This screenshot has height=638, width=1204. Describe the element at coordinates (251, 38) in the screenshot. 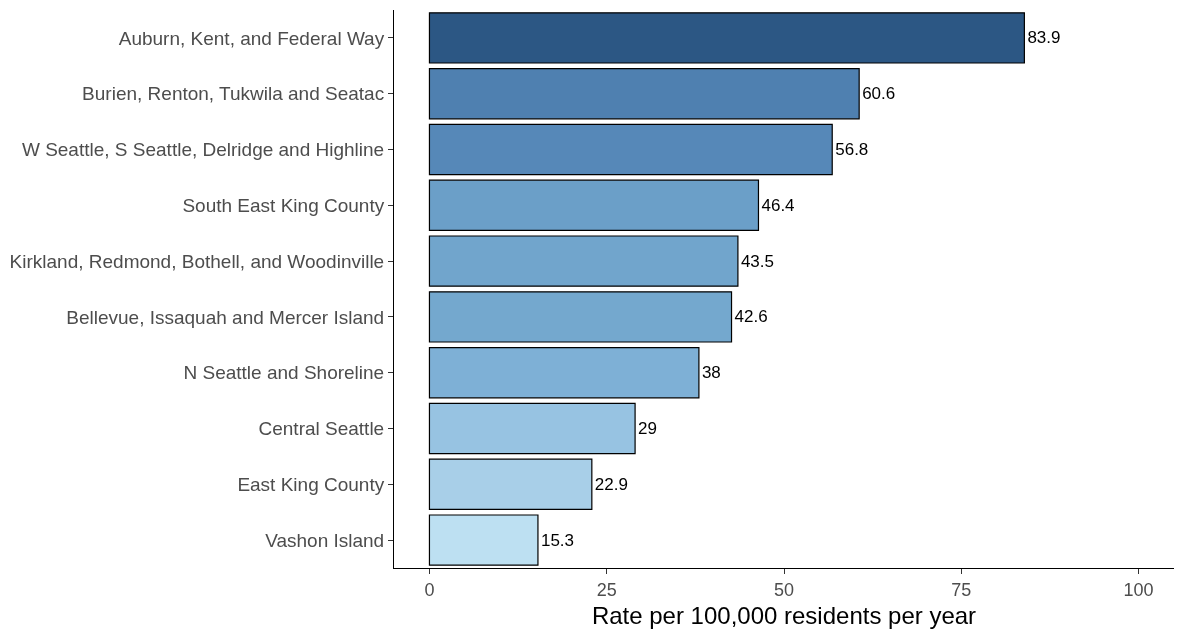

I see `y-tick-label: Auburn, Kent, and Federal Way` at that location.